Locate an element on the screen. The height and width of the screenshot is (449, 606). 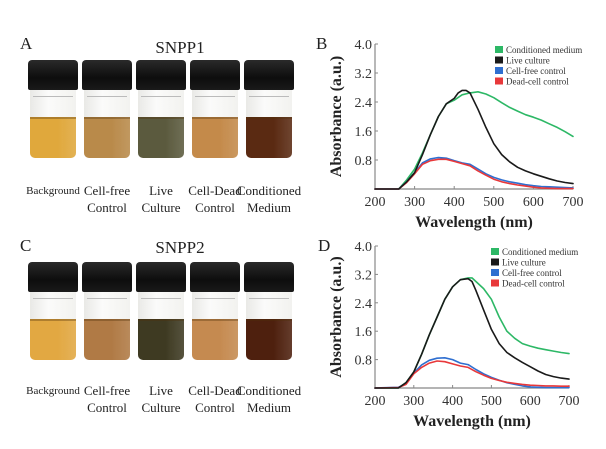
vial-photo-snpp1 is located at coordinates (161, 109).